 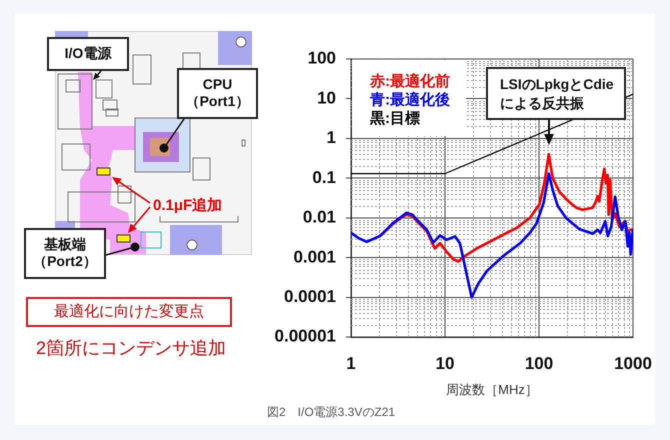 What do you see at coordinates (314, 256) in the screenshot?
I see `y-tick-label: 0.001` at bounding box center [314, 256].